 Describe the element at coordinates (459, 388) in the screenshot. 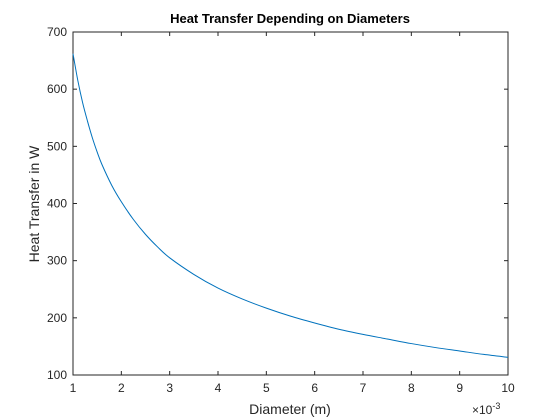

I see `x-tick-label: 9` at that location.